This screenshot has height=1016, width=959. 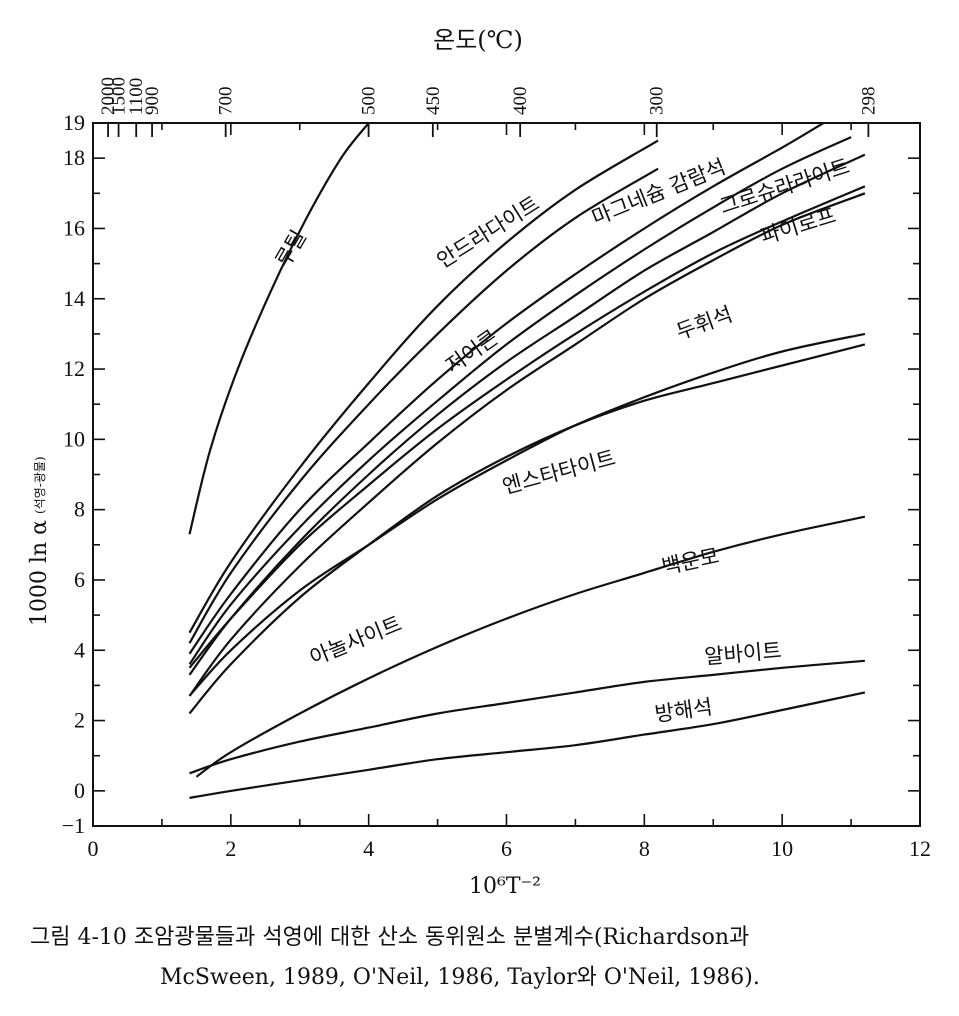 I want to click on y-tick-label: 18, so click(x=74, y=157).